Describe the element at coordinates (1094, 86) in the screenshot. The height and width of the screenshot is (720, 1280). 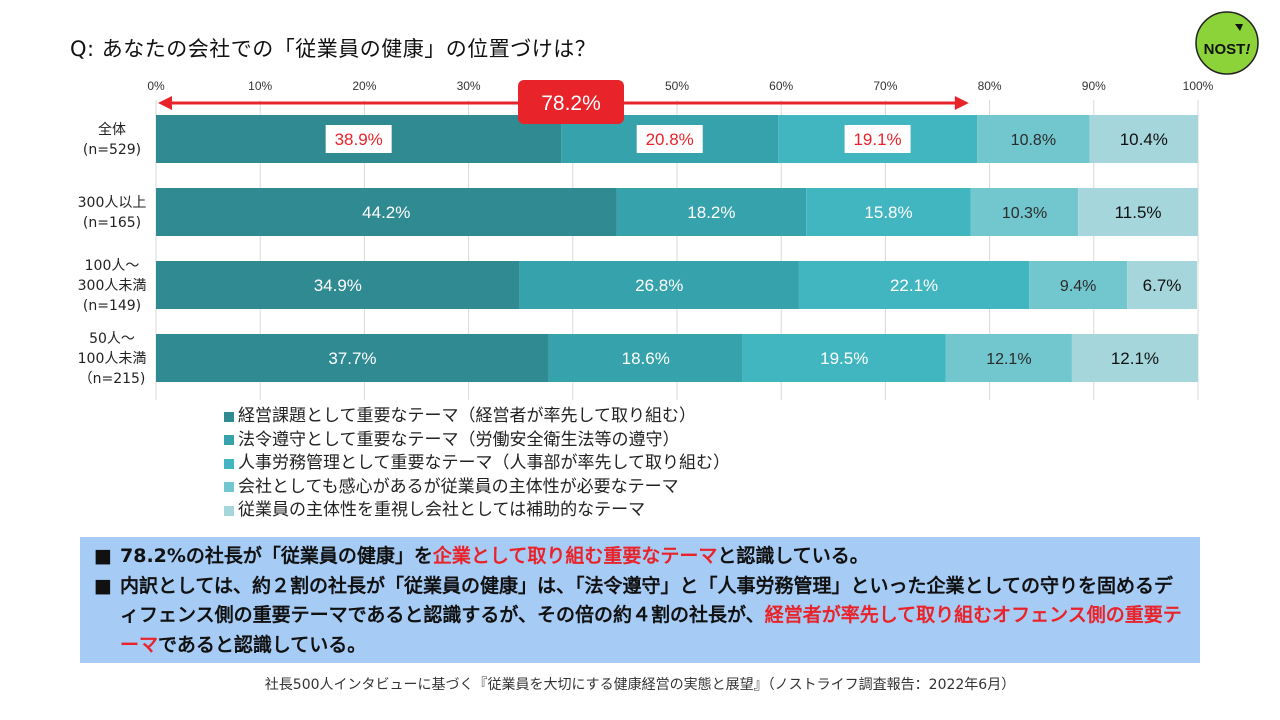
I see `x-tick-label: 90%` at that location.